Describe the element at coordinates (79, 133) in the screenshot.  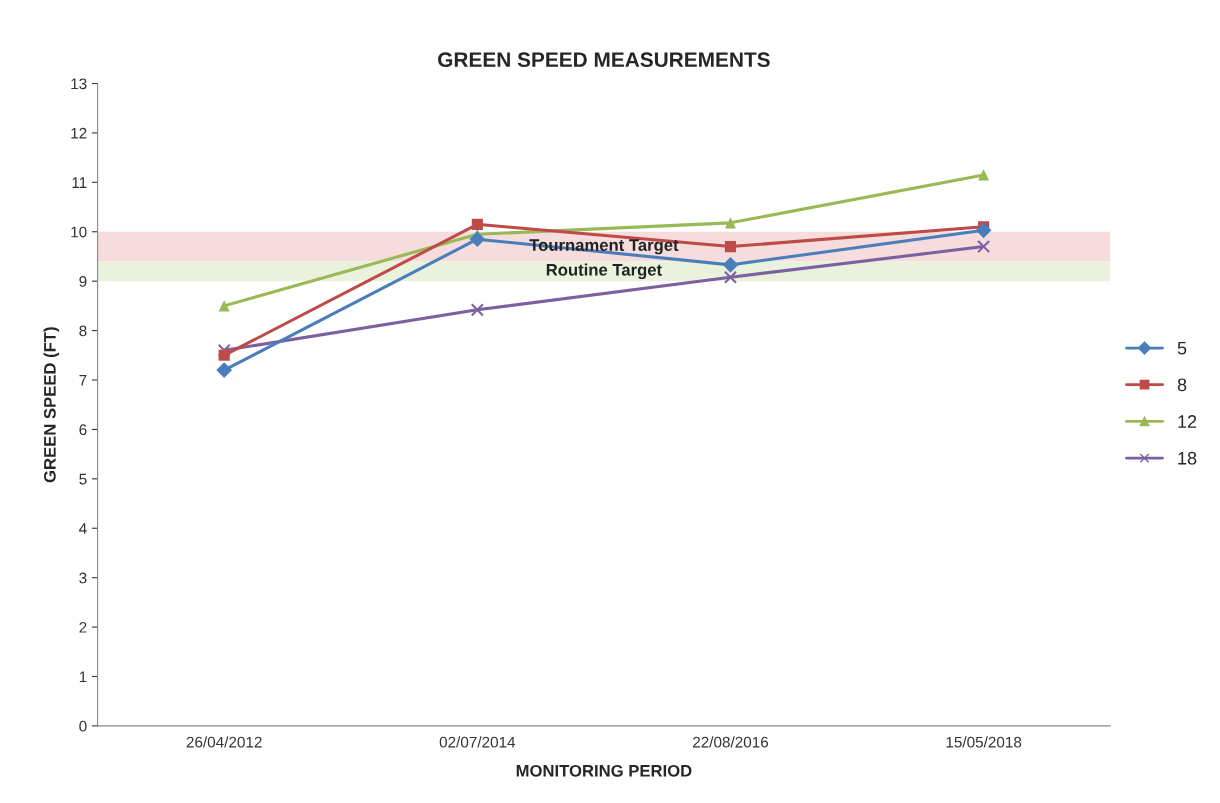
I see `y-tick-label: 12` at that location.